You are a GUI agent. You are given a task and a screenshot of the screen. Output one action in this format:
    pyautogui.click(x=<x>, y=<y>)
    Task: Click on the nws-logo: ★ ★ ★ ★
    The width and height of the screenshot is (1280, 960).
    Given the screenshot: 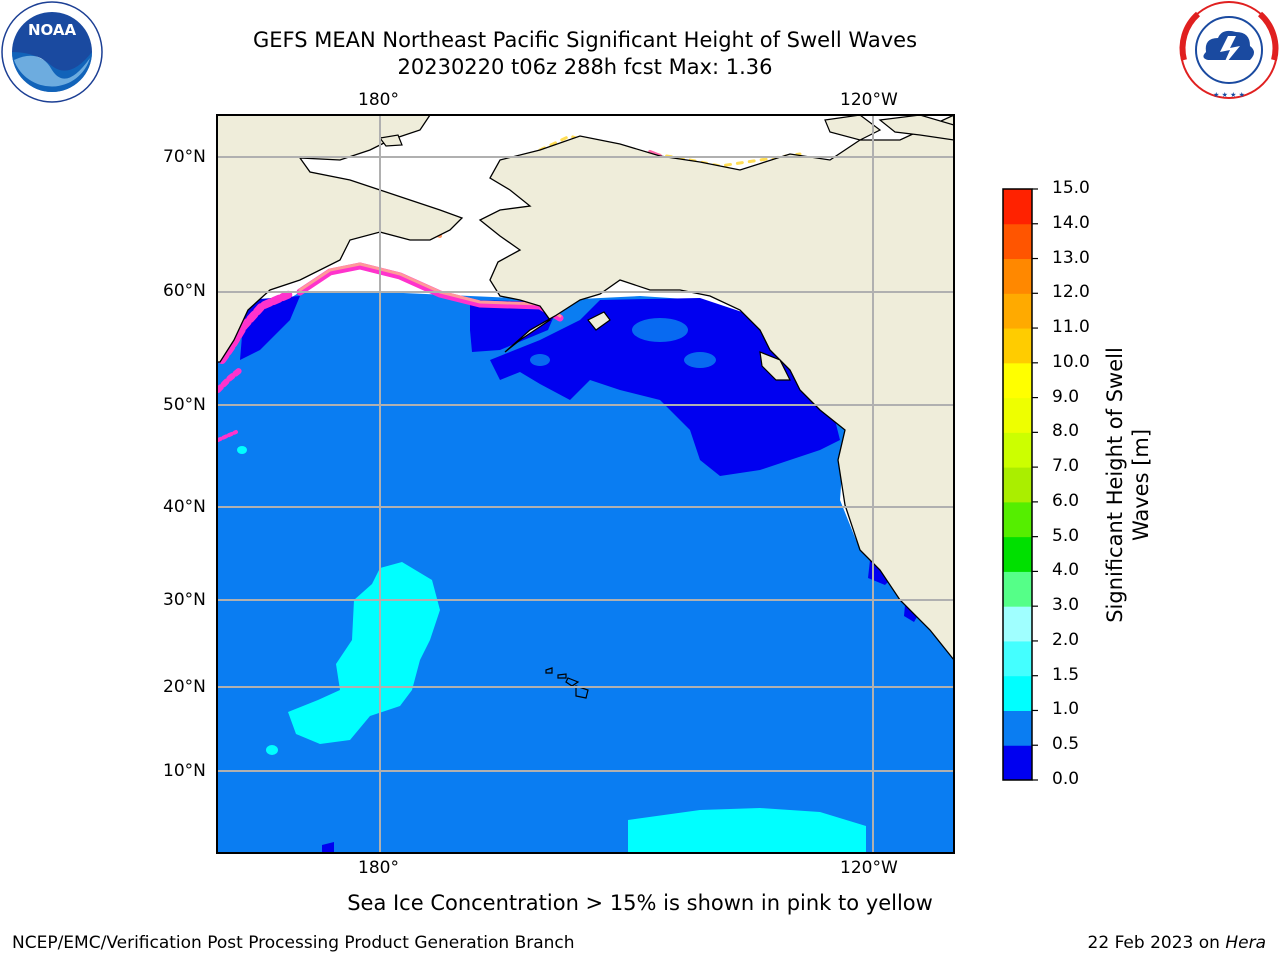 What is the action you would take?
    pyautogui.click(x=1229, y=50)
    